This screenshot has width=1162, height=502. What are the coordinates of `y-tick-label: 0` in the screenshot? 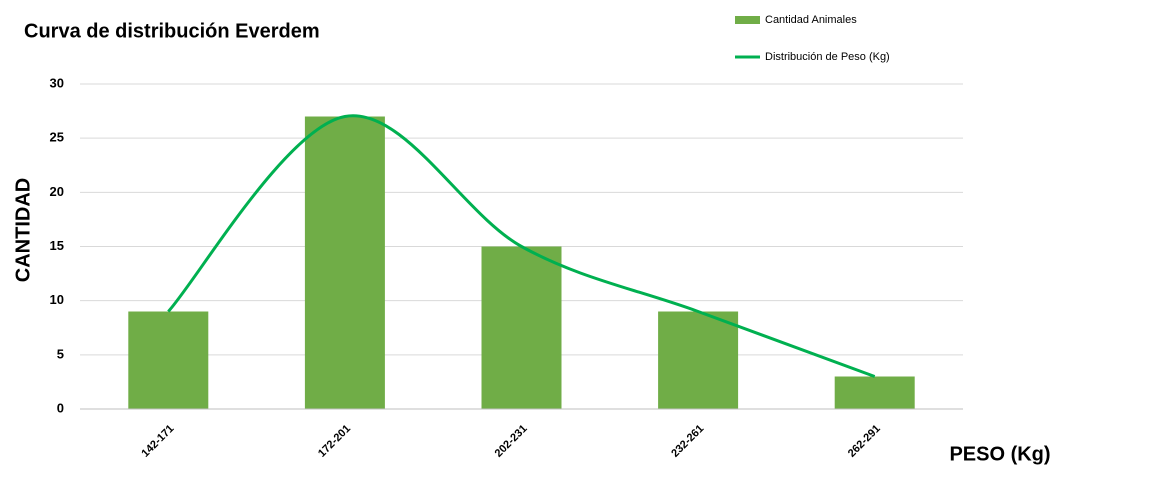 It's located at (60, 407).